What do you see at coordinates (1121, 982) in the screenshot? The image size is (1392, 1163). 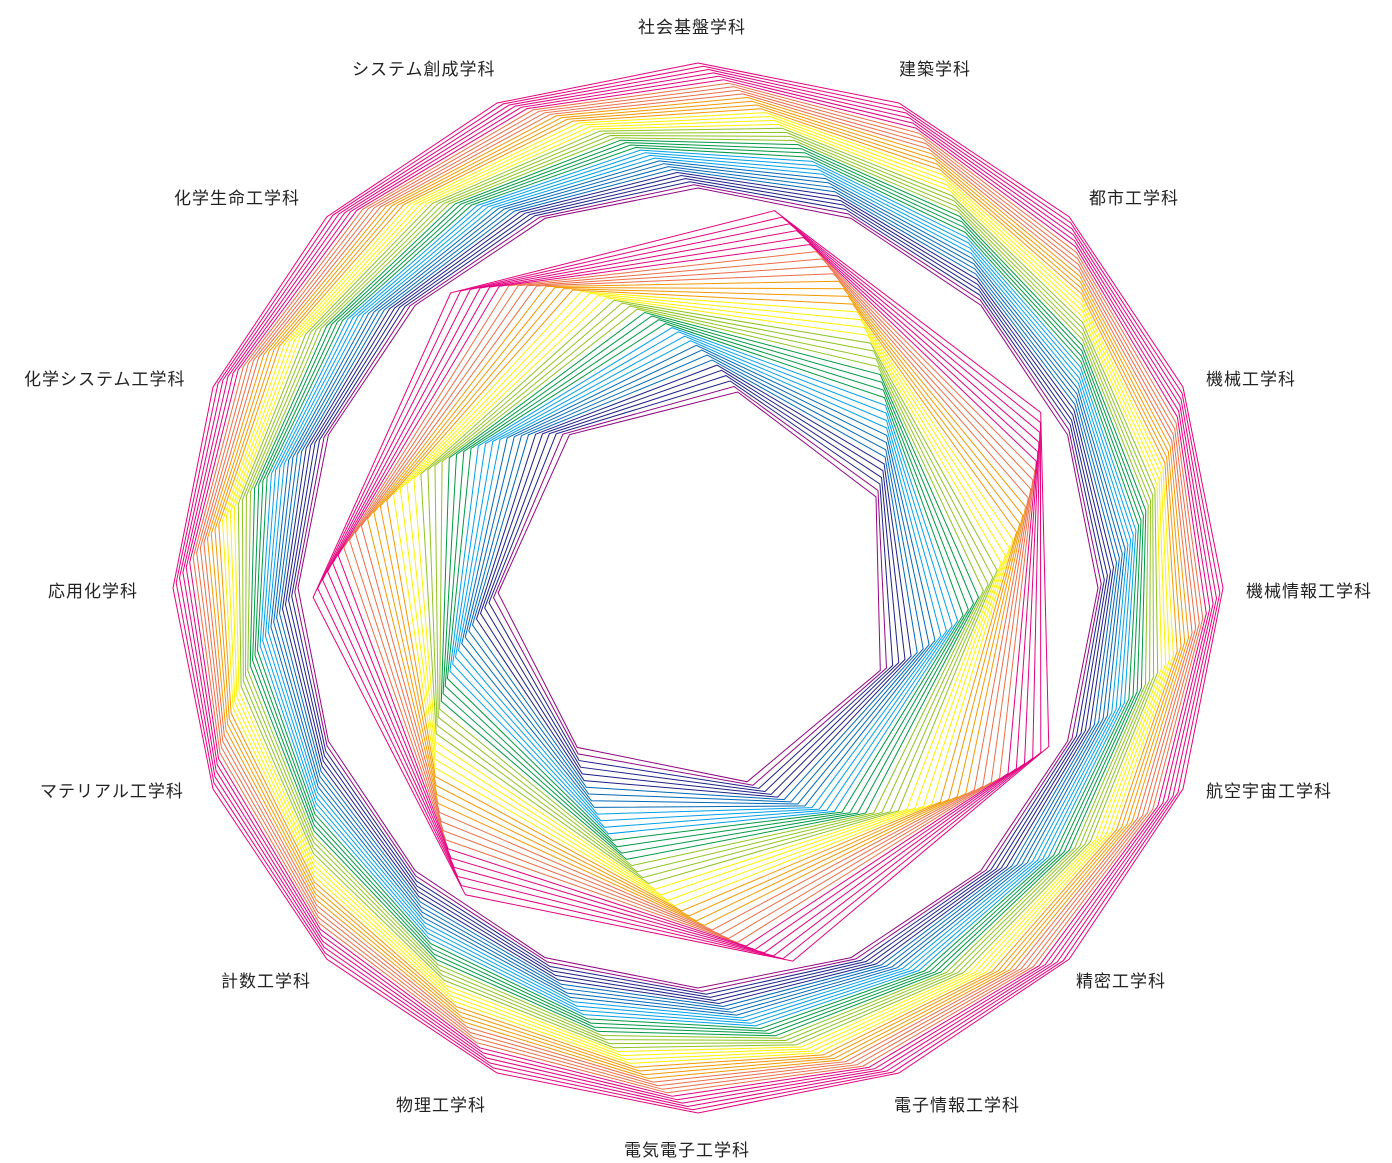 I see `label-precision-engineering: 精密工学科` at bounding box center [1121, 982].